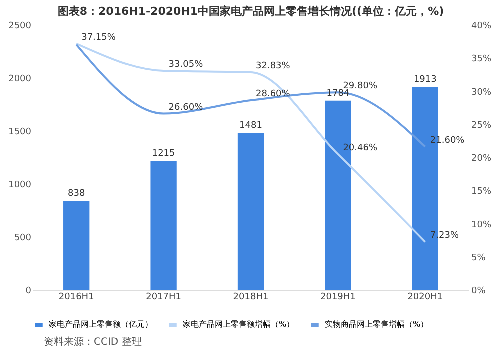 Image resolution: width=500 pixels, height=362 pixels. What do you see at coordinates (186, 65) in the screenshot?
I see `data-label: 33.05%` at bounding box center [186, 65].